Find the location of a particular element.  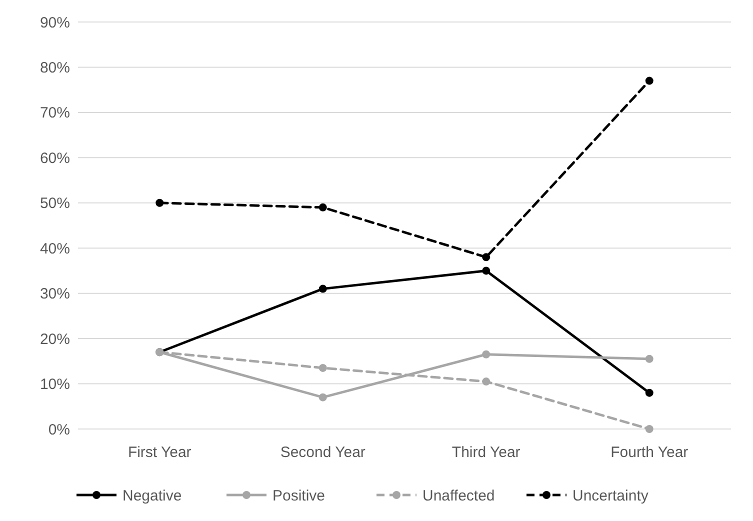

y-tick-label: 60% is located at coordinates (55, 158).